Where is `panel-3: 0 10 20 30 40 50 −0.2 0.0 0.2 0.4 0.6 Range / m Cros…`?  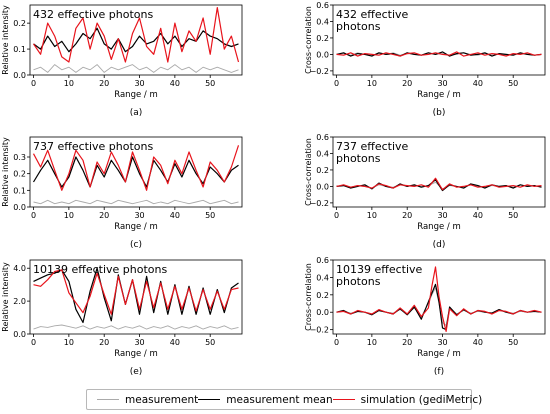
panel-3: 0 10 20 30 40 50 −0.2 0.0 0.2 0.4 0.6 Range / m Cros… is located at coordinates (425, 191).